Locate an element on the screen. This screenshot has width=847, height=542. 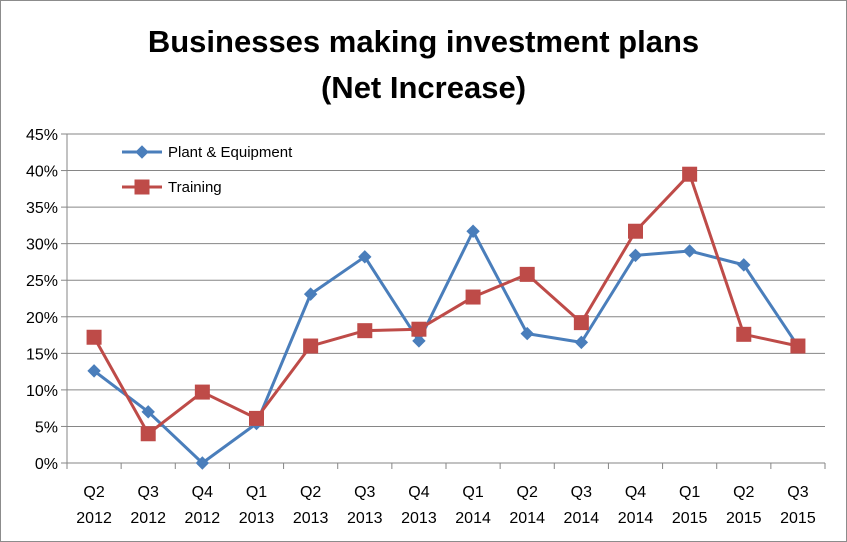
x-tick-label: Q3 2013 is located at coordinates (365, 505).